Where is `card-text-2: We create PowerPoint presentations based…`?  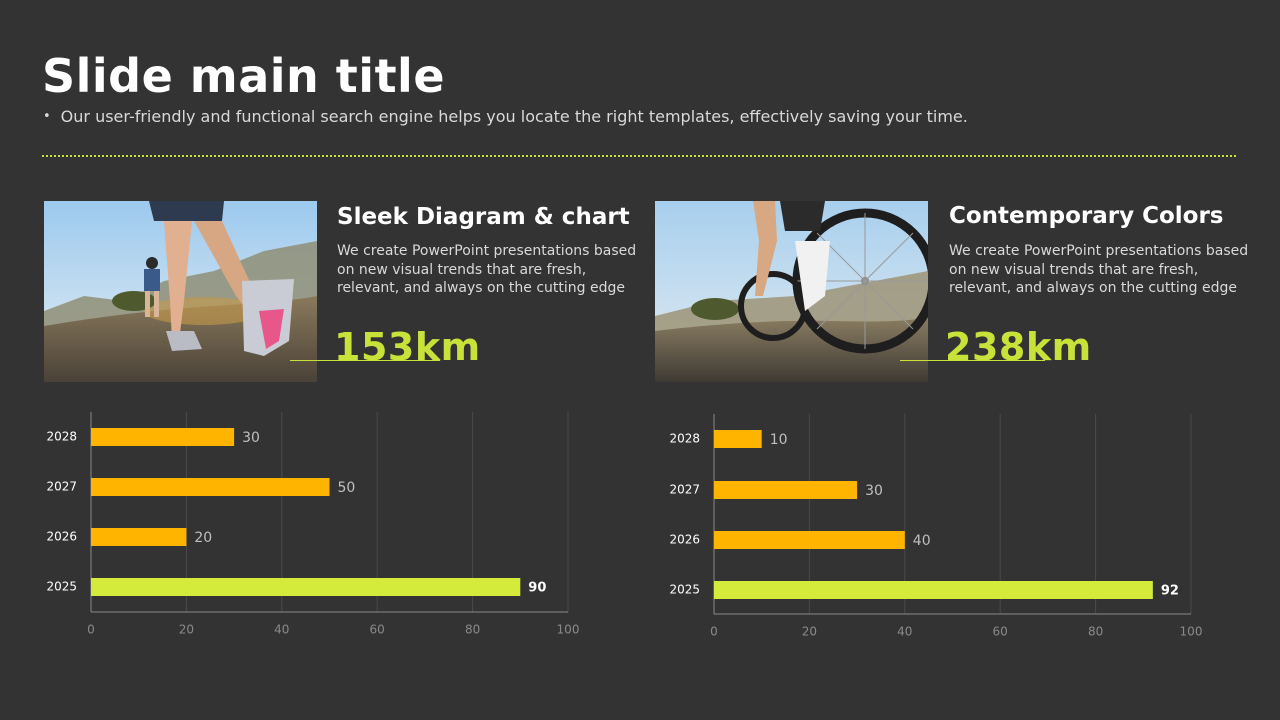 card-text-2: We create PowerPoint presentations based… is located at coordinates (1099, 269).